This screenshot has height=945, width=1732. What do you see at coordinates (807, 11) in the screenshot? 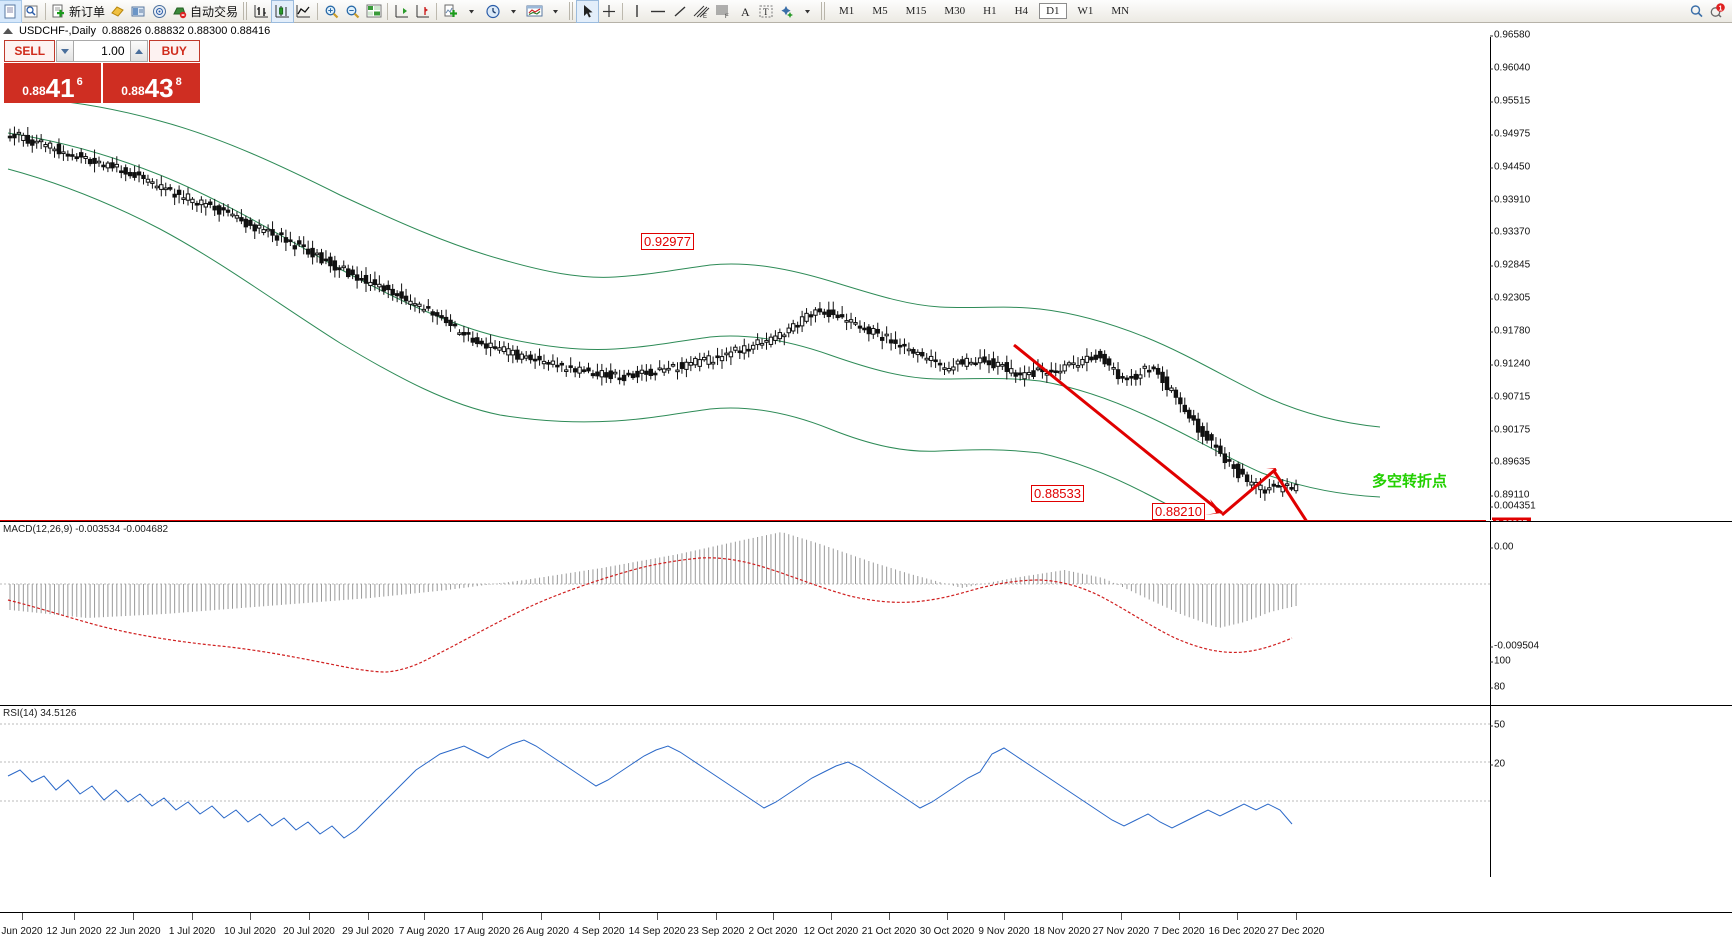
I see `shapes-dropdown-arrow` at bounding box center [807, 11].